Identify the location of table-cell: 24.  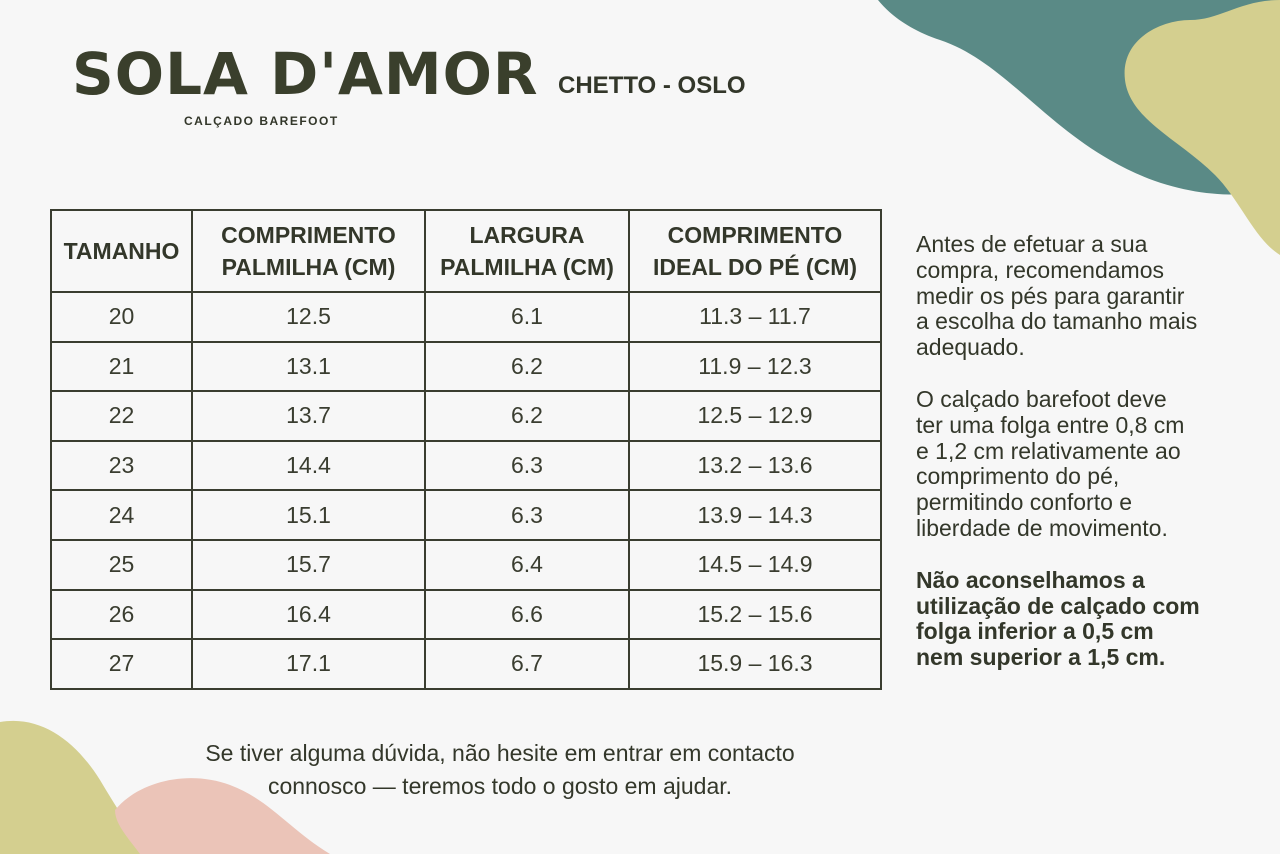
(121, 515).